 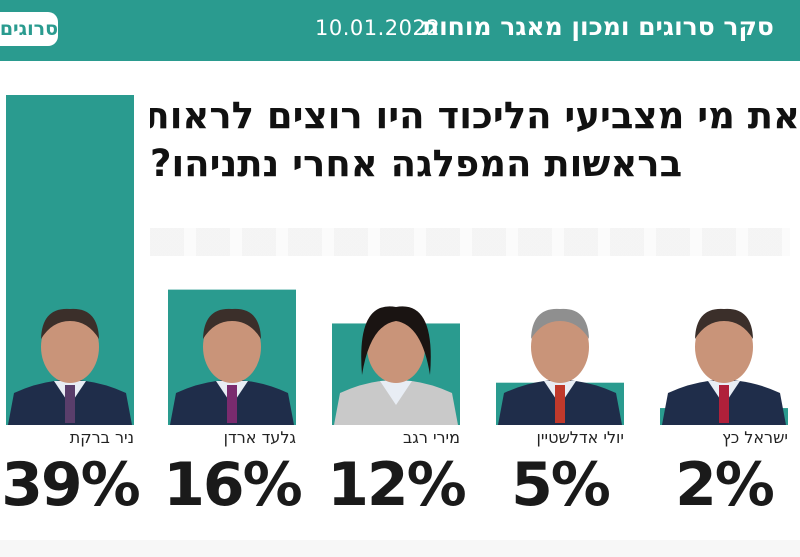 I want to click on poll-date: 10.01.2022, so click(x=378, y=28).